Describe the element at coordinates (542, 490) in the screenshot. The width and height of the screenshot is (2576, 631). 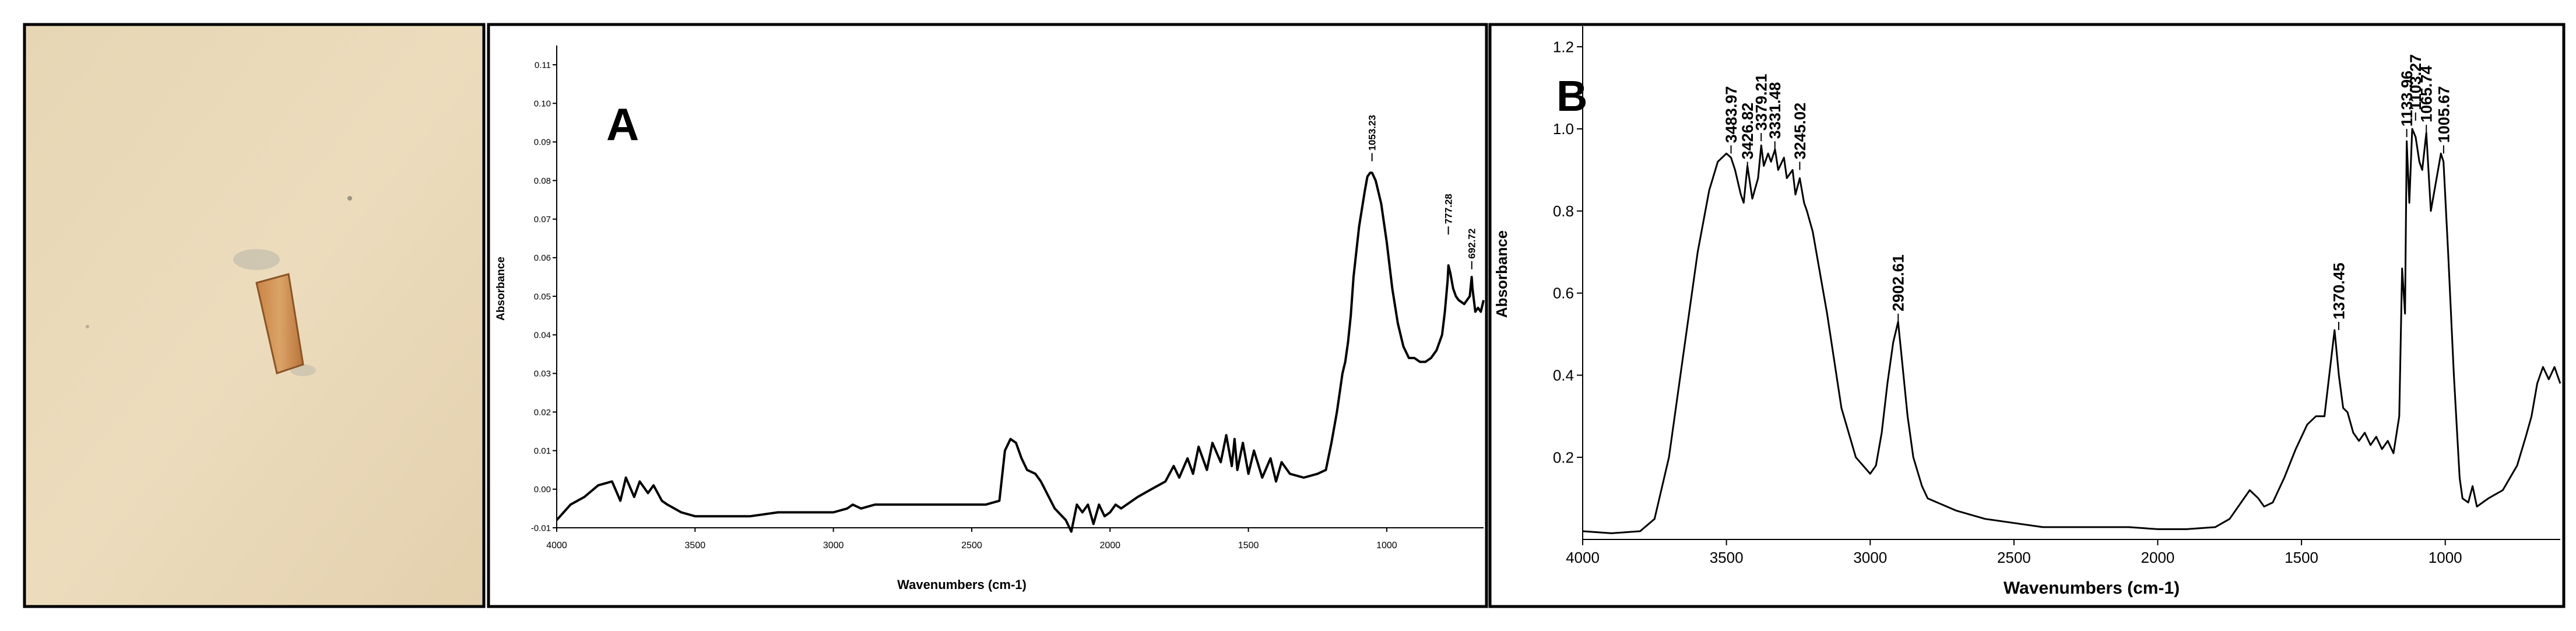
I see `y-tick-label: 0.00` at that location.